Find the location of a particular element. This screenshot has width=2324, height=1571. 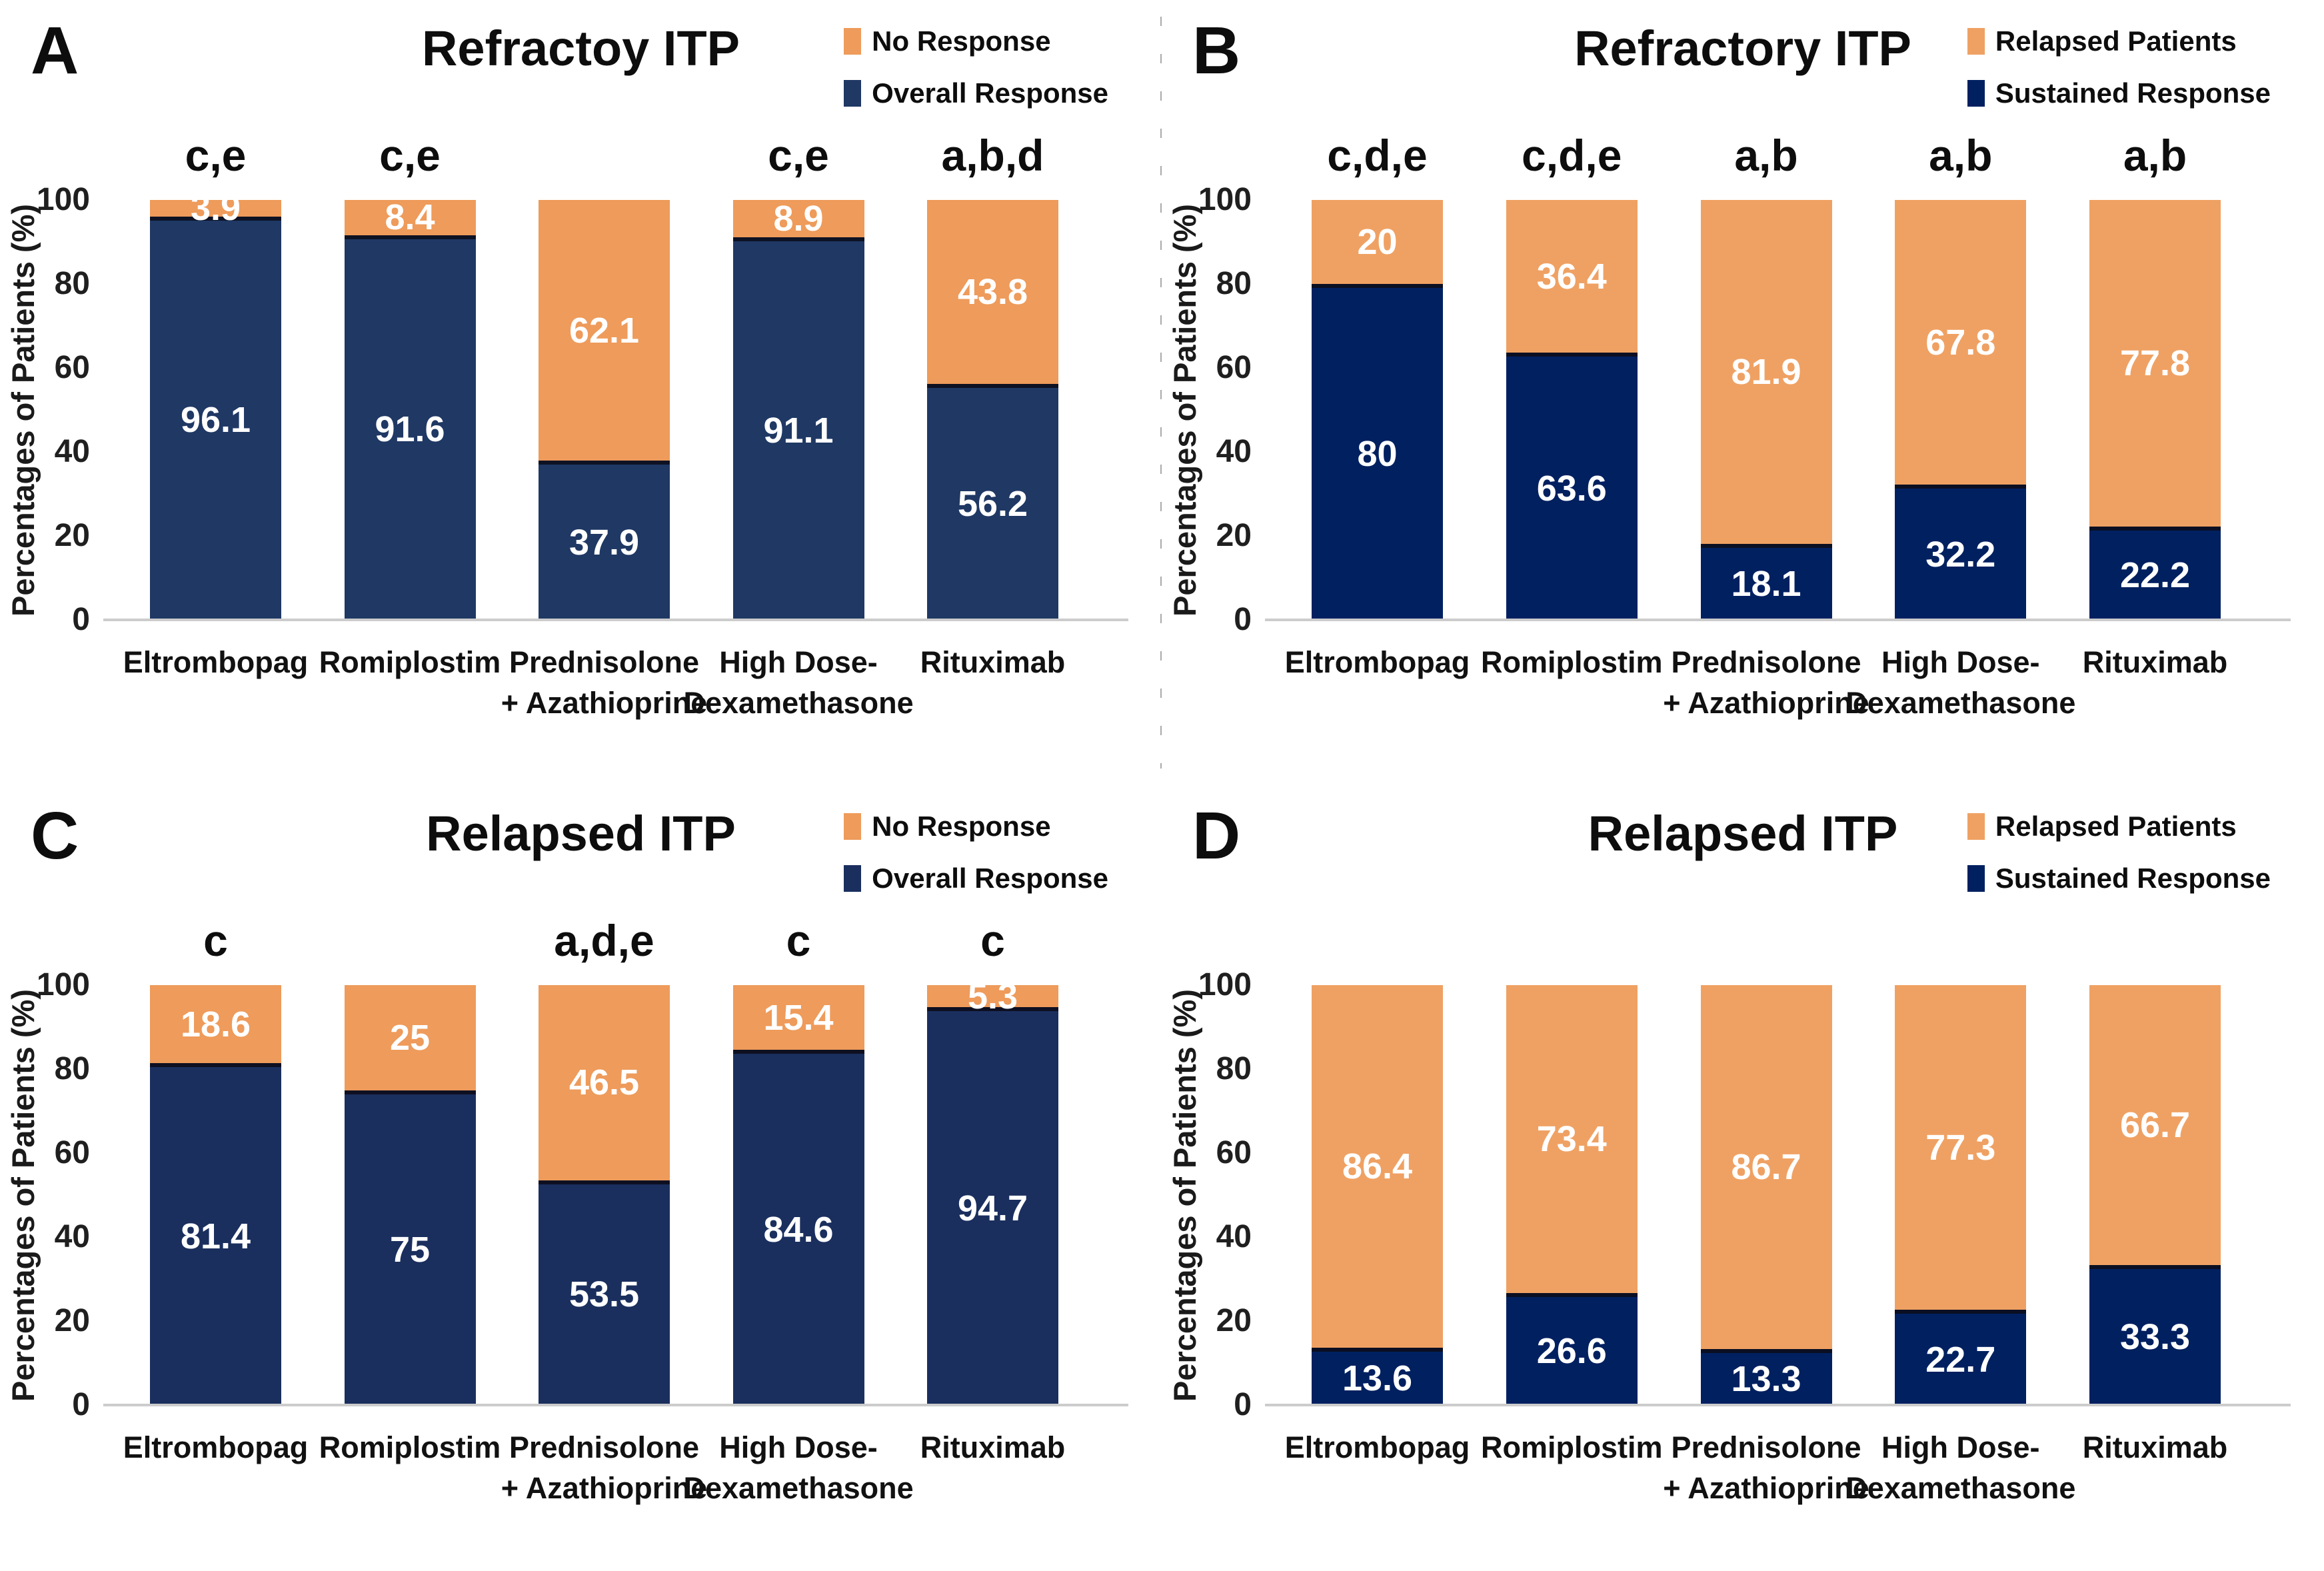

segment-no-response: 8.4 is located at coordinates (410, 217).